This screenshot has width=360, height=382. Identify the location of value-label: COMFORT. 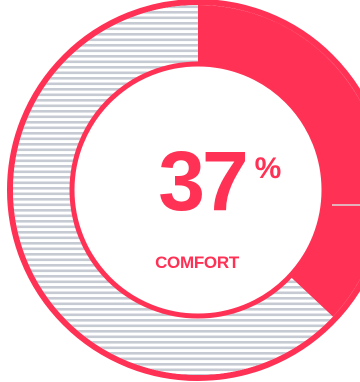
(197, 262).